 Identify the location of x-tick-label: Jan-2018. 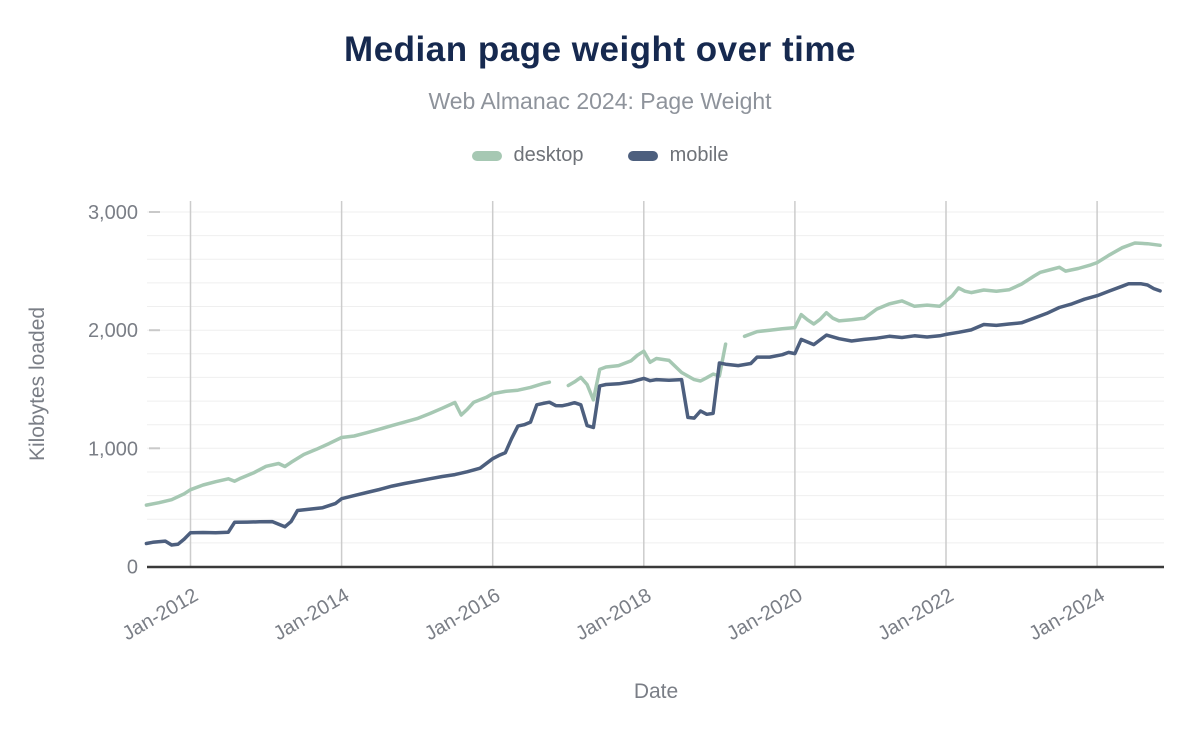
(613, 614).